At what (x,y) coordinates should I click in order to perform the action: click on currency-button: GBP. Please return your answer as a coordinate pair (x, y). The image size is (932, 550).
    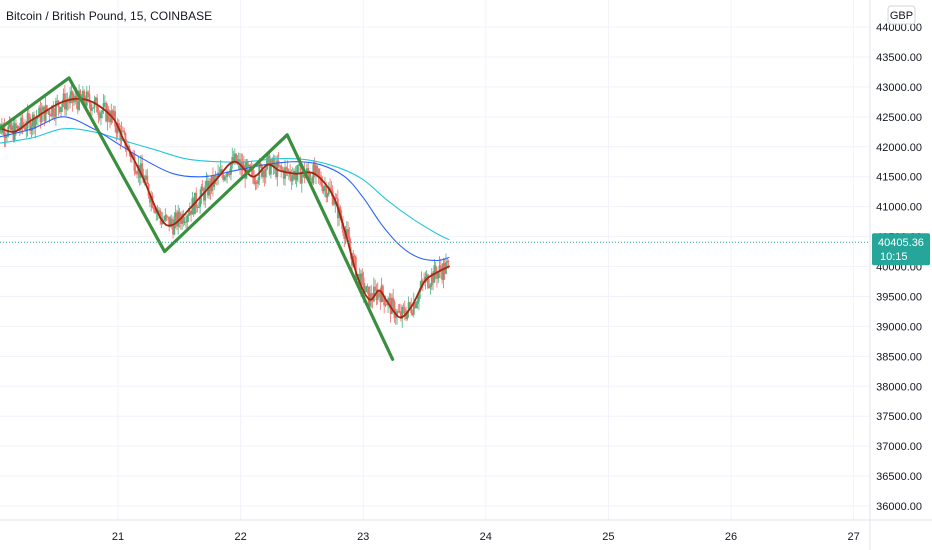
    Looking at the image, I should click on (901, 15).